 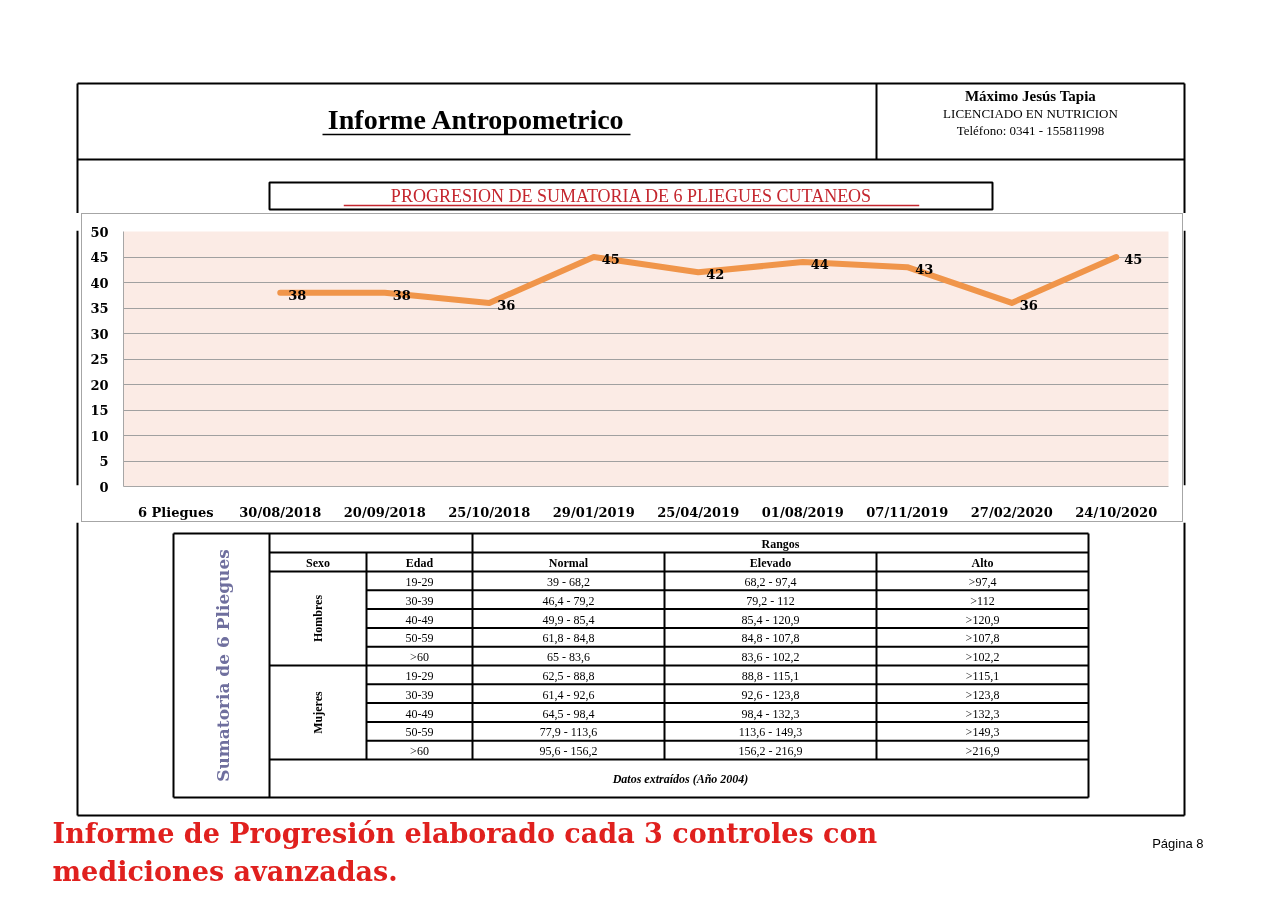 What do you see at coordinates (1178, 843) in the screenshot?
I see `text: Página 8` at bounding box center [1178, 843].